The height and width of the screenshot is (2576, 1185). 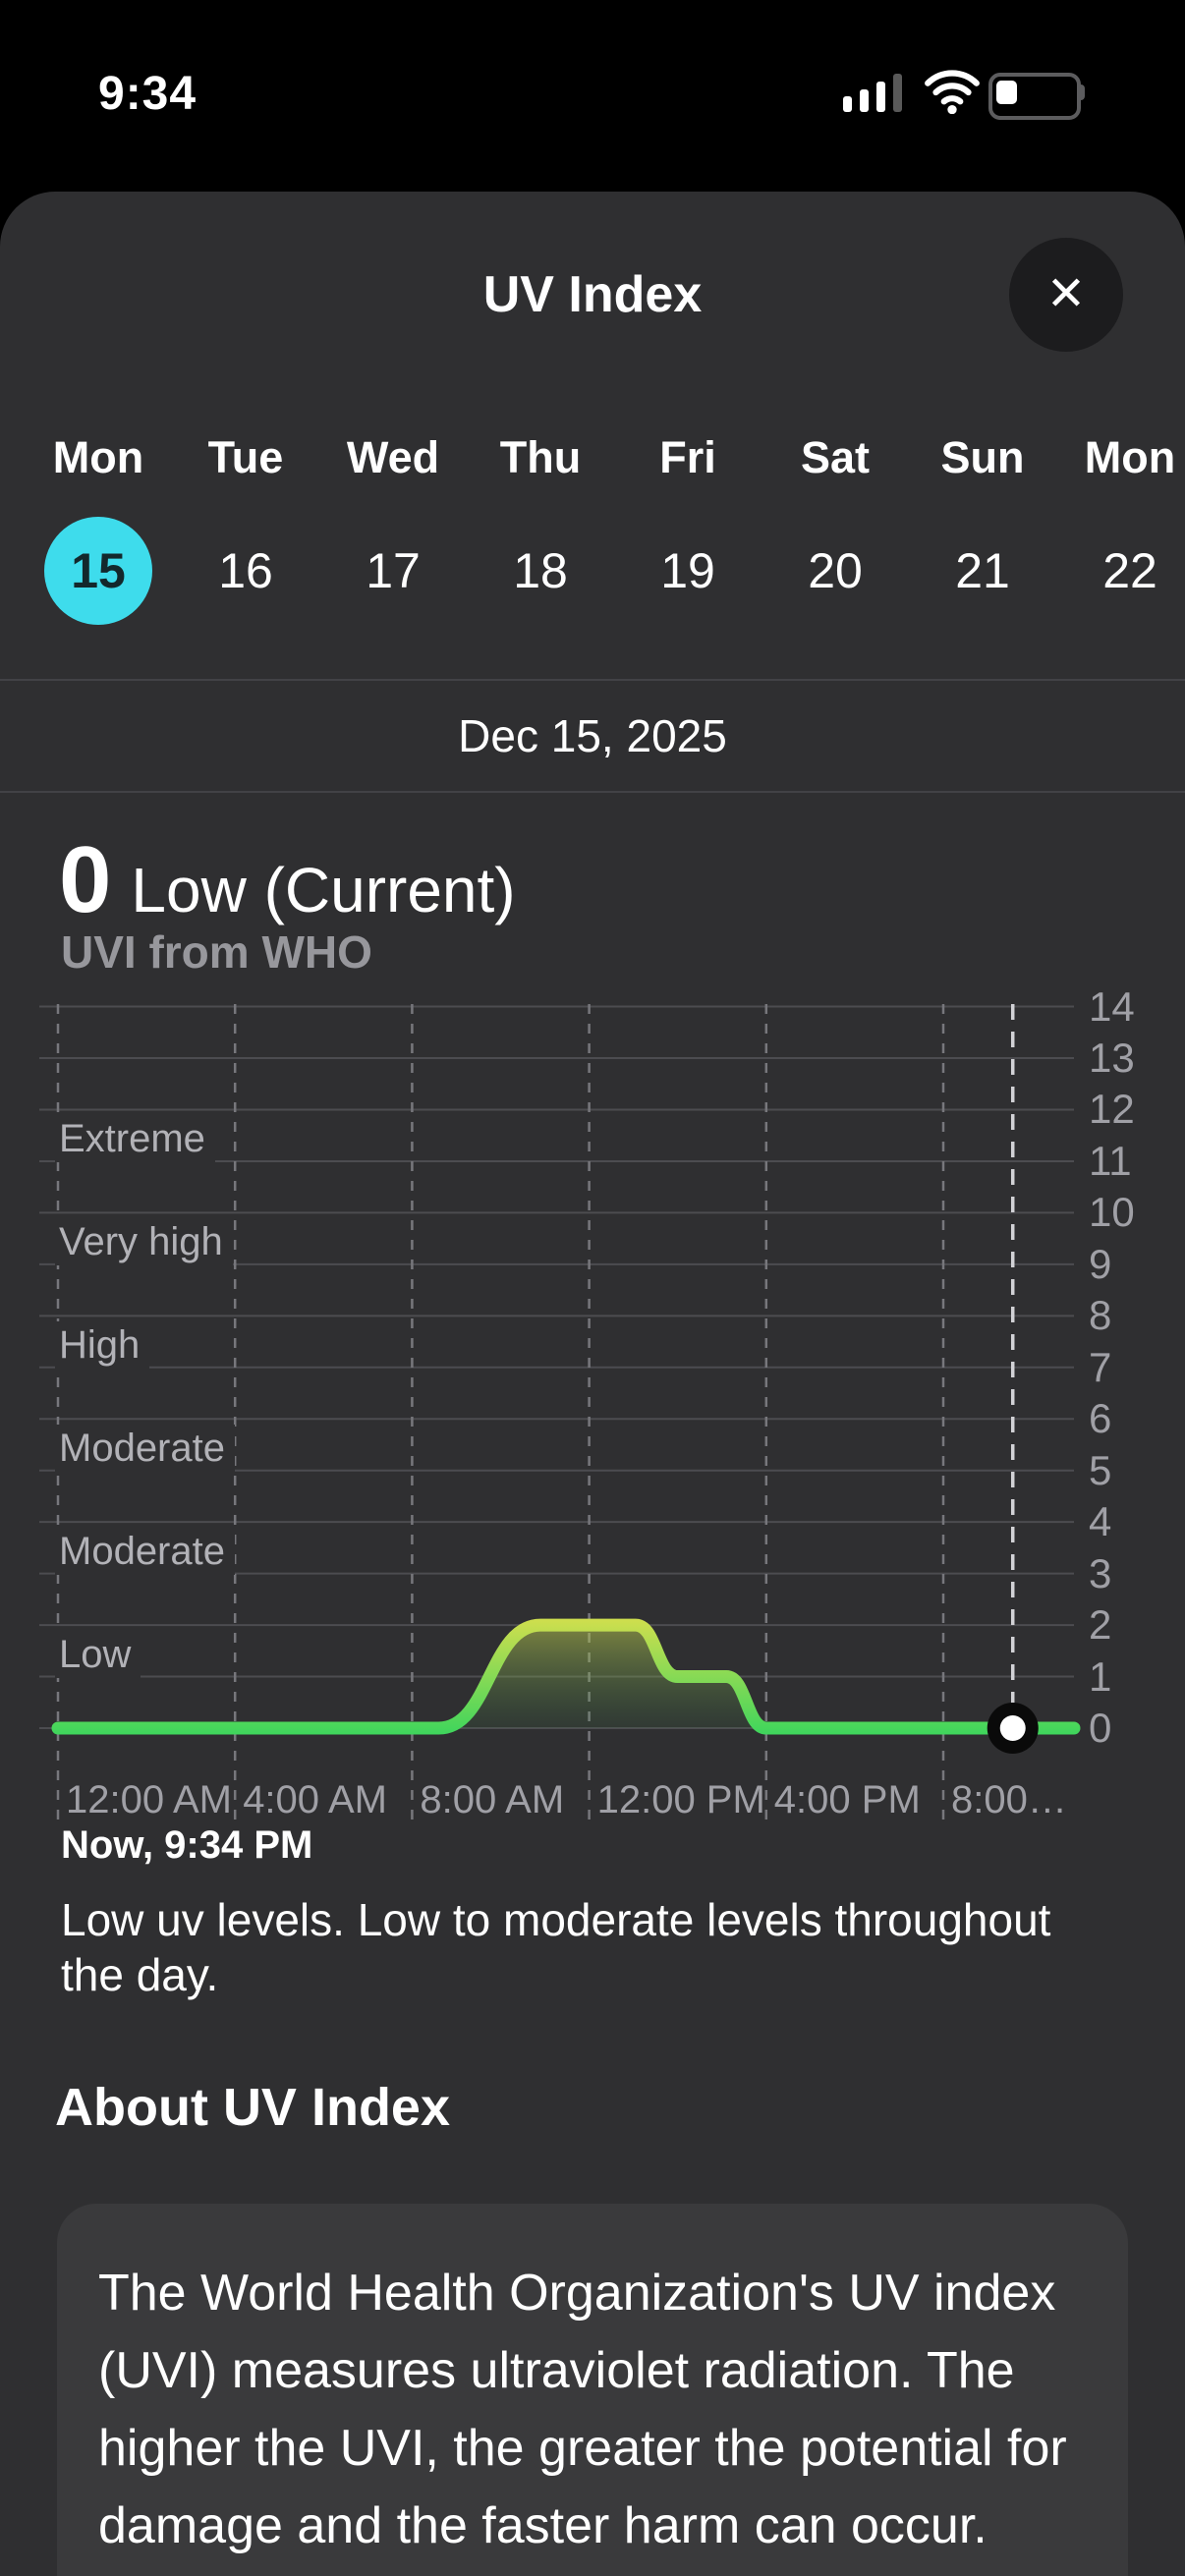 I want to click on uv-line, so click(x=566, y=1676).